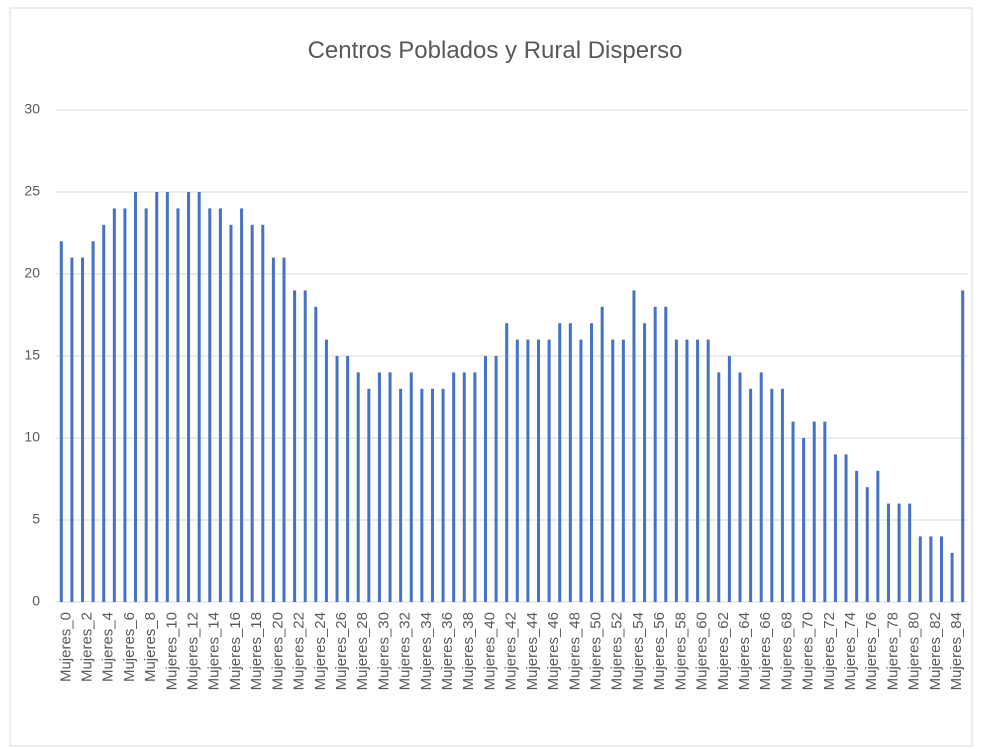  Describe the element at coordinates (129, 647) in the screenshot. I see `x-tick-label: Mujeres_6` at that location.